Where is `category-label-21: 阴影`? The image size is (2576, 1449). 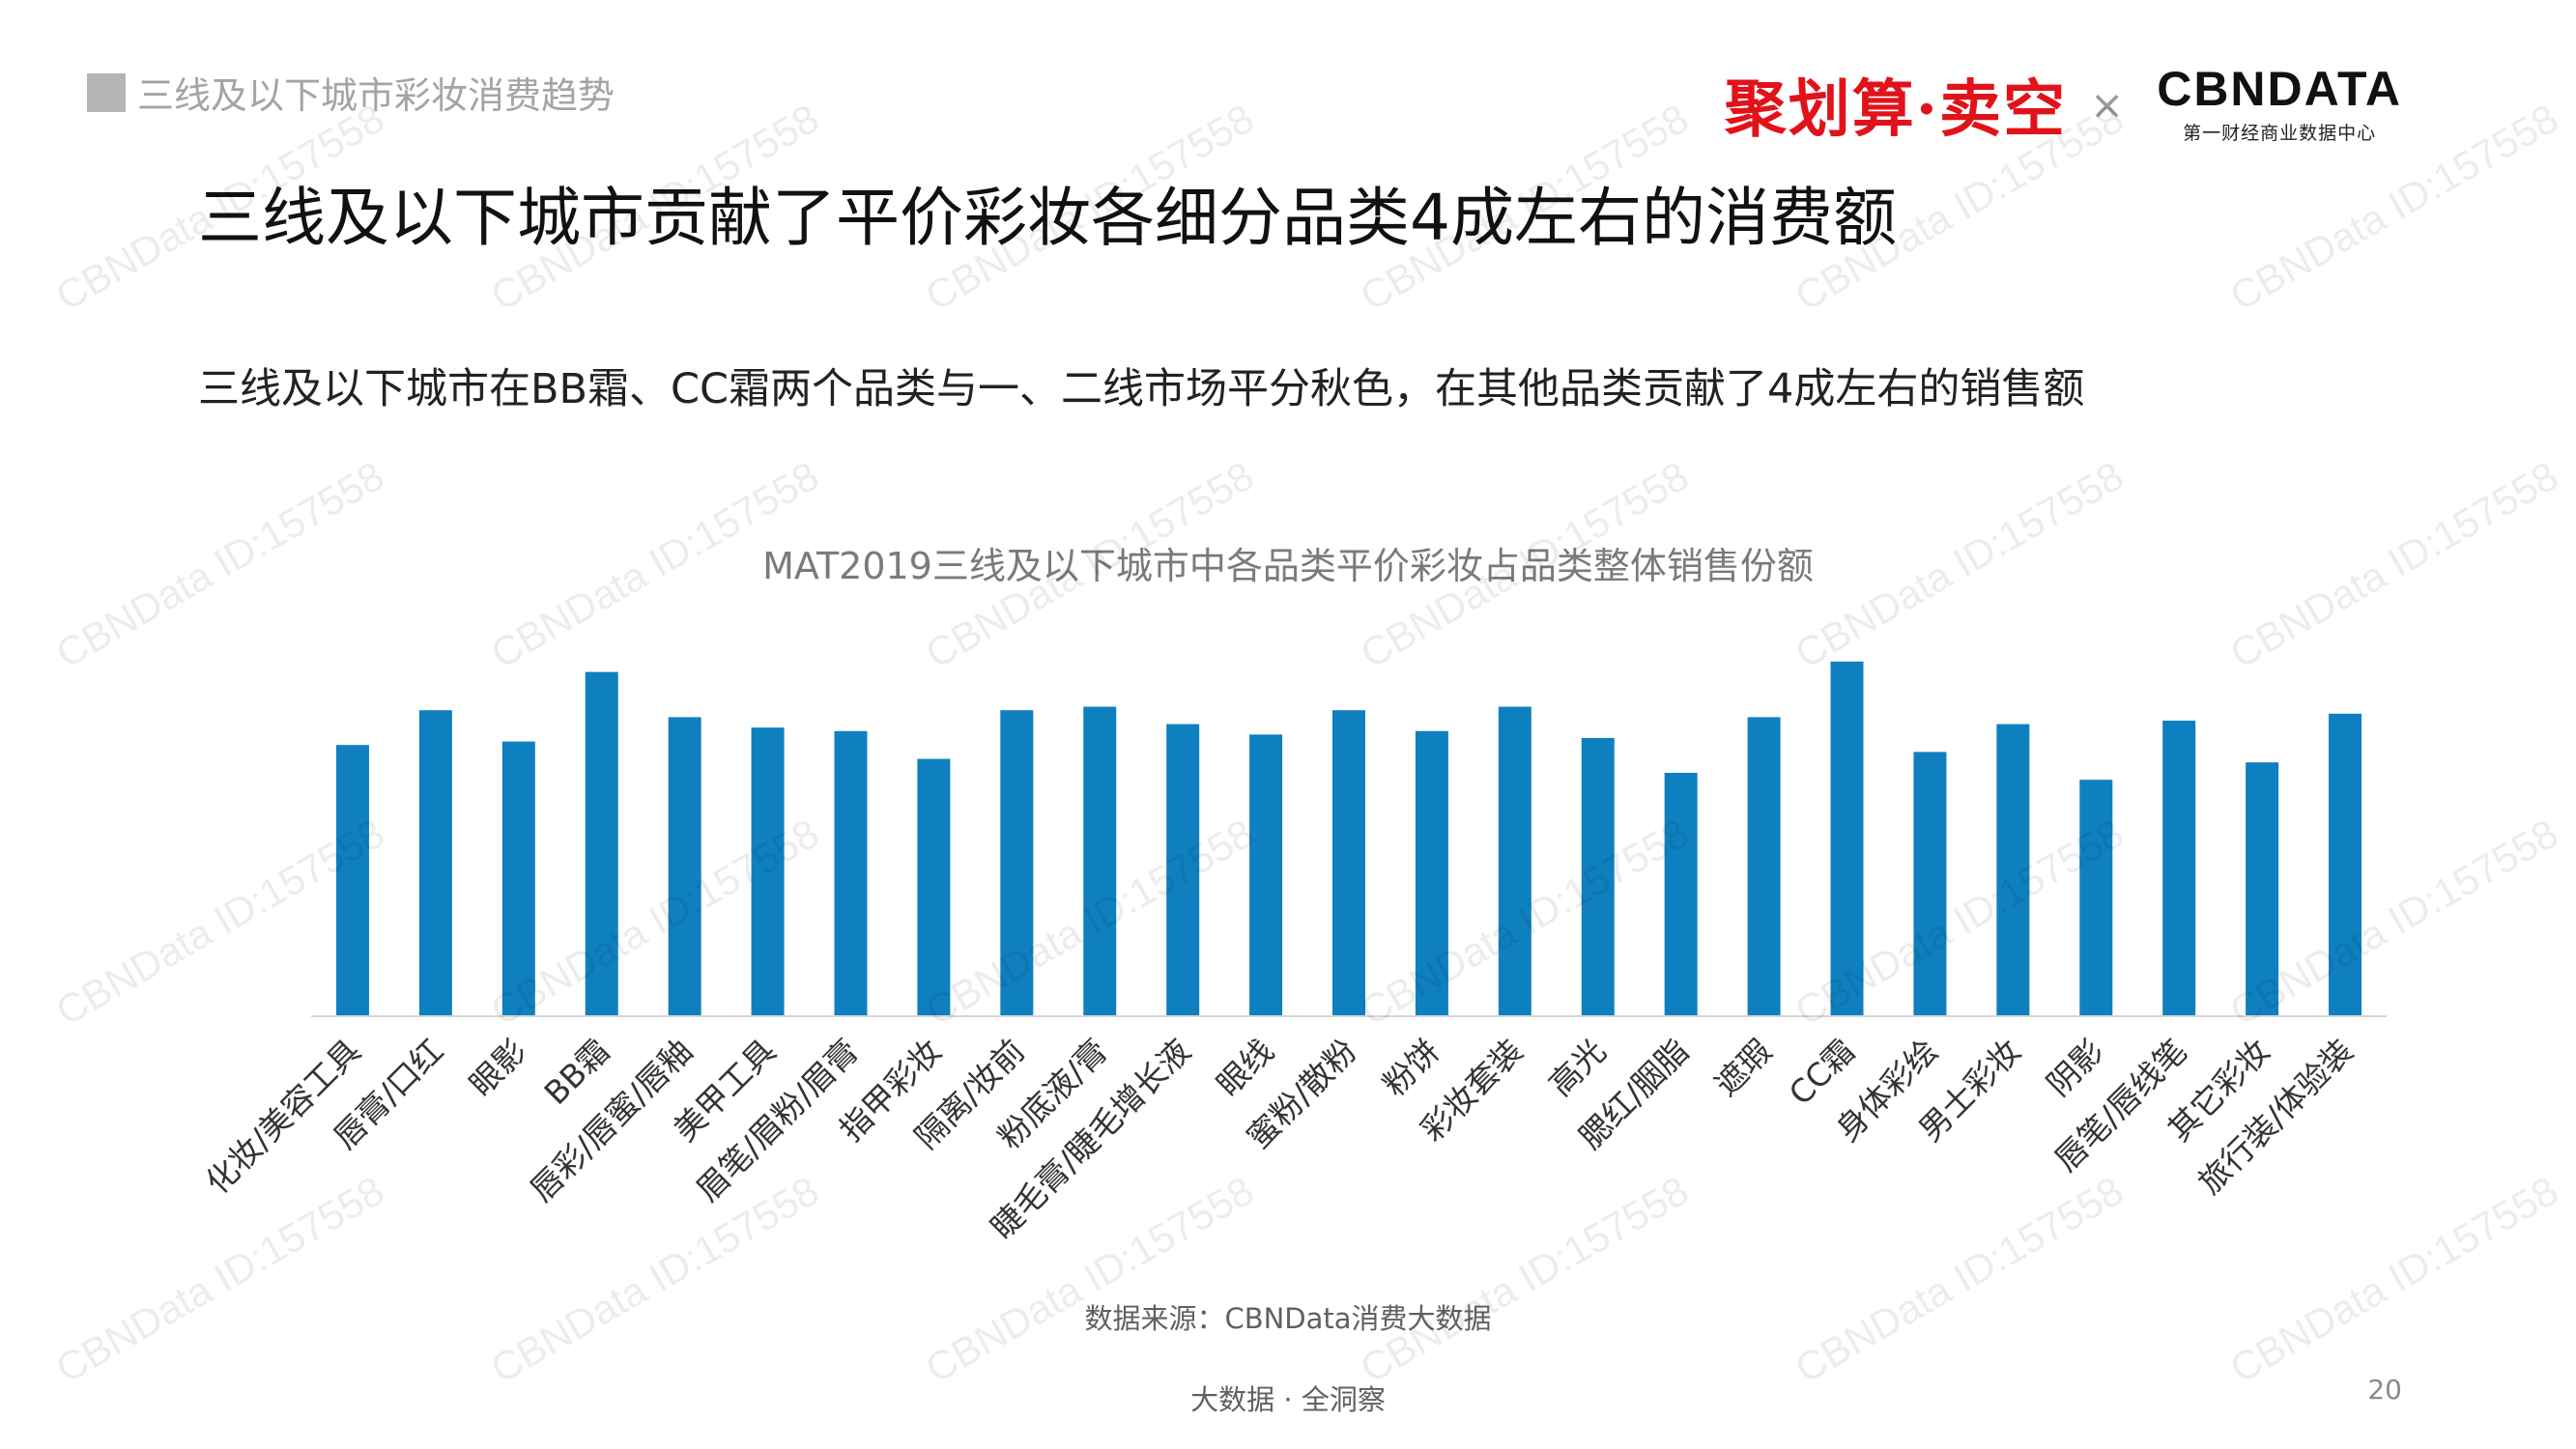 category-label-21: 阴影 is located at coordinates (2076, 1067).